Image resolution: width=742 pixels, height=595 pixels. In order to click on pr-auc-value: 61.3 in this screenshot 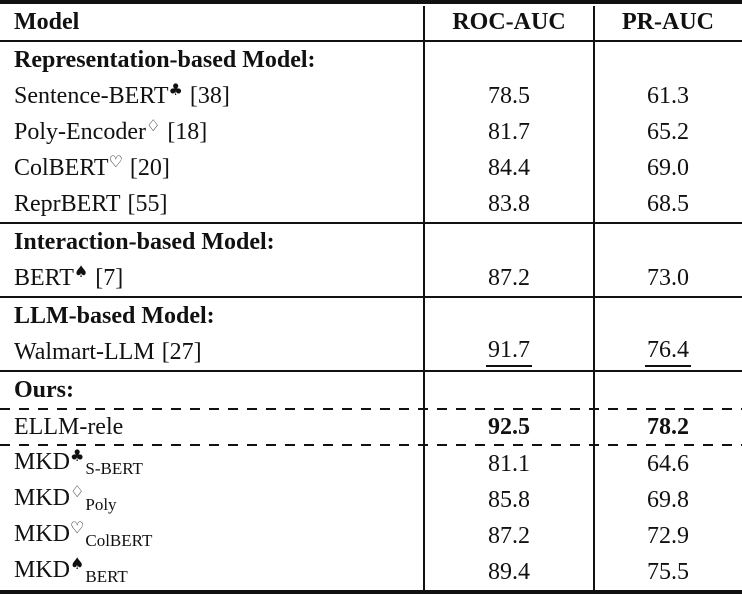, I will do `click(668, 95)`.